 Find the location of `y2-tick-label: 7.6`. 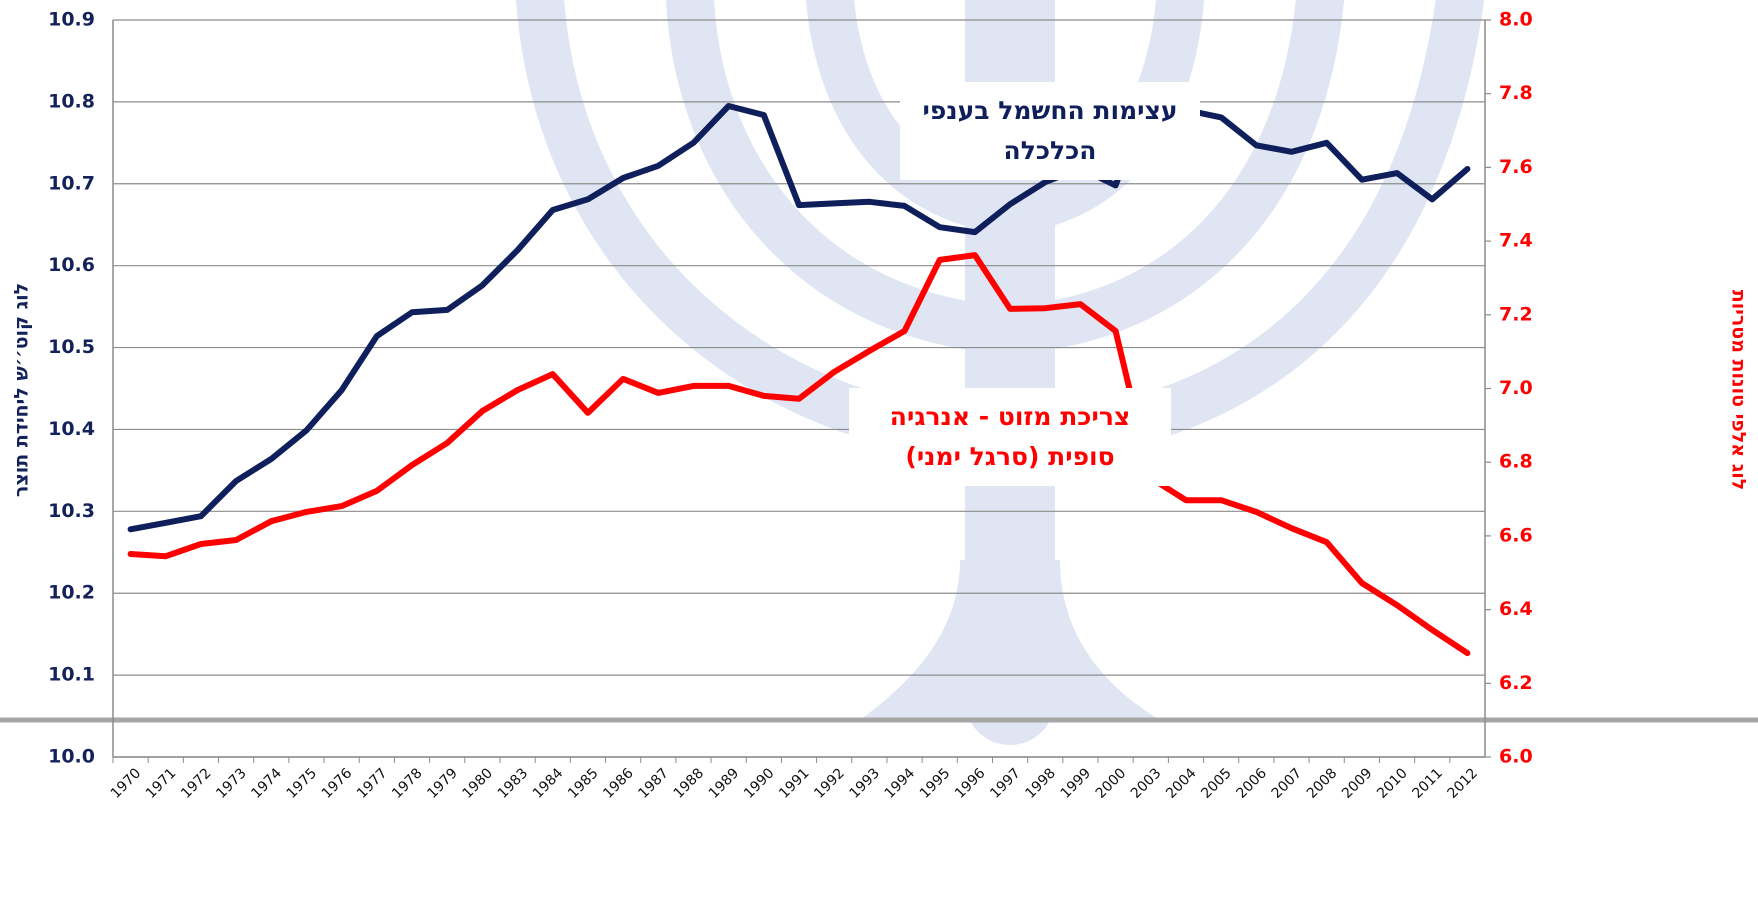

y2-tick-label: 7.6 is located at coordinates (1516, 167).